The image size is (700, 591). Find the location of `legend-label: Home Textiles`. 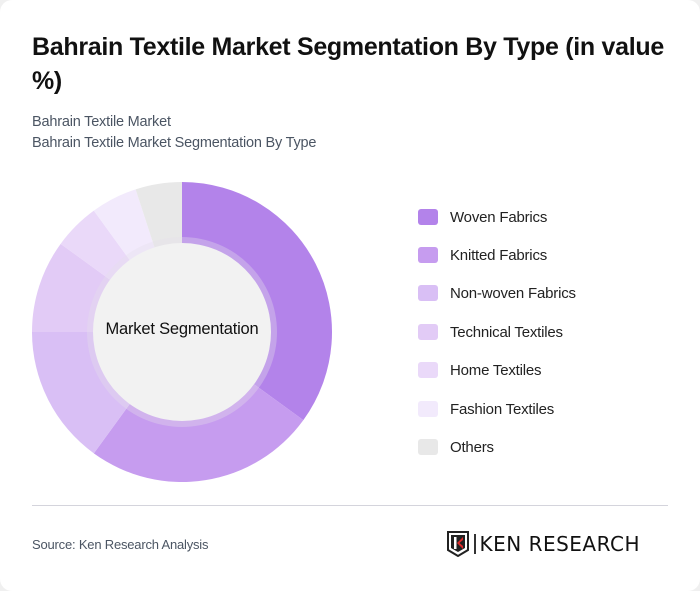

legend-label: Home Textiles is located at coordinates (496, 370).